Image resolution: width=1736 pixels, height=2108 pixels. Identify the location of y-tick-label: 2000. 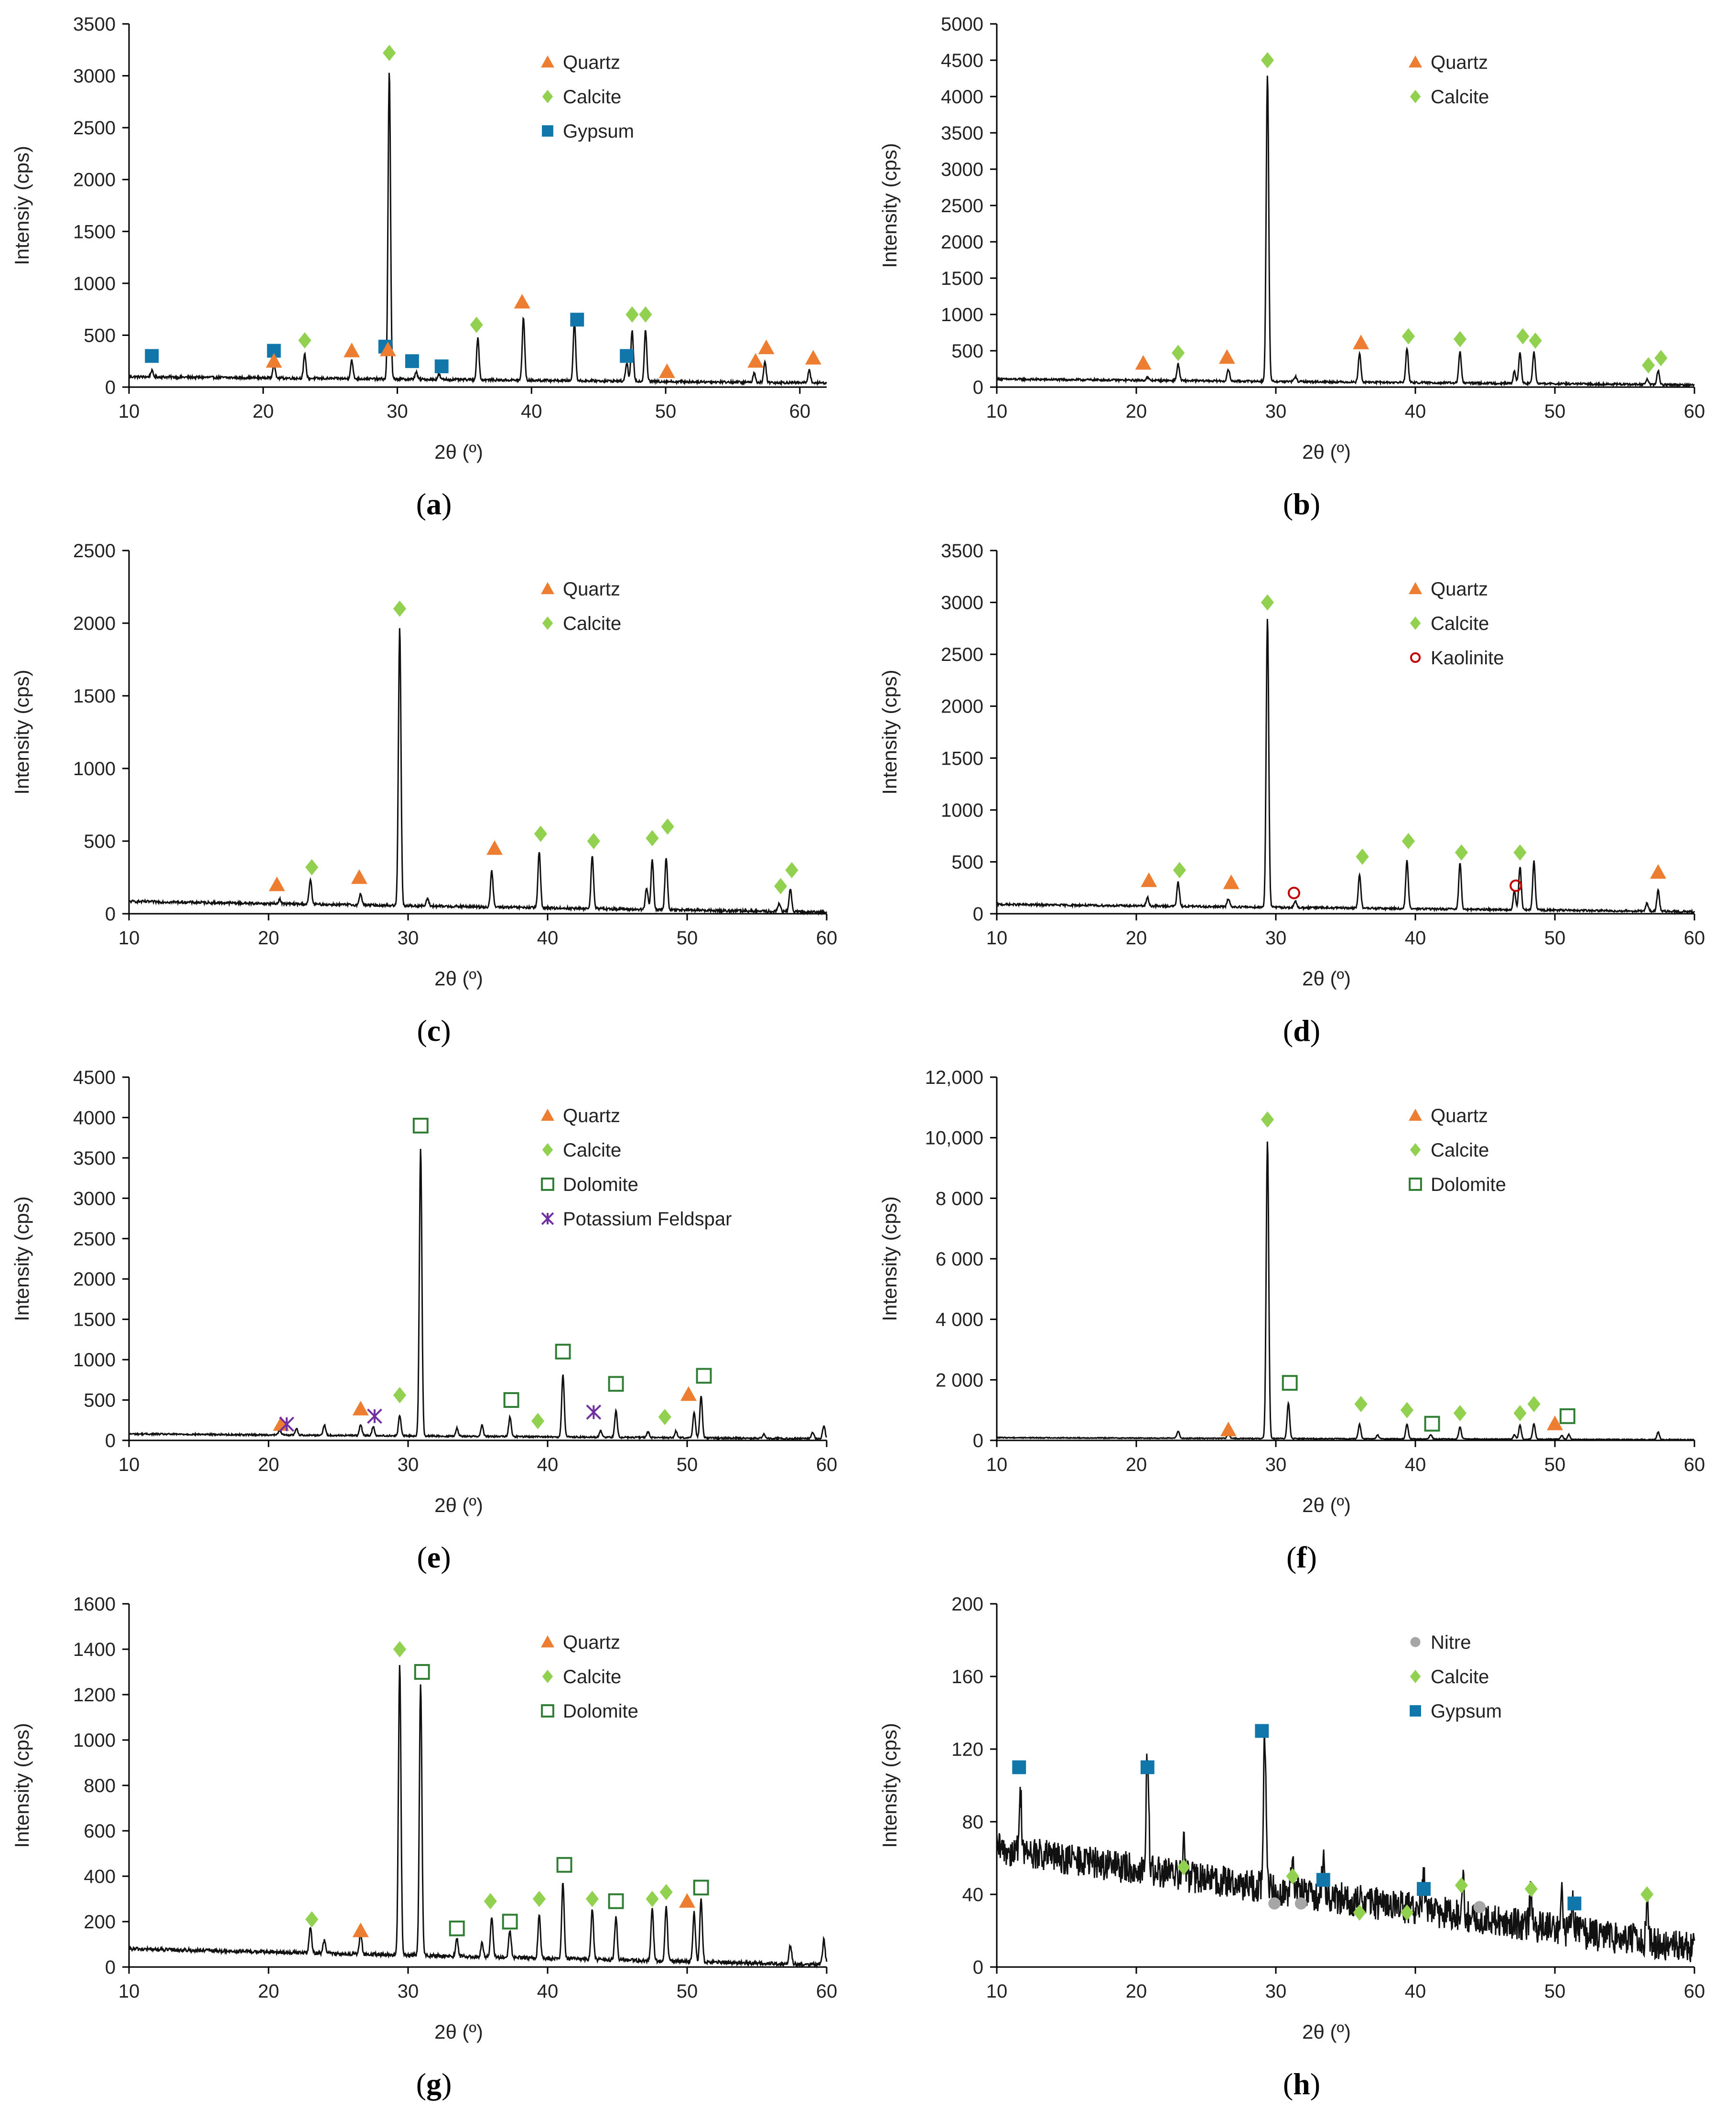
(95, 623).